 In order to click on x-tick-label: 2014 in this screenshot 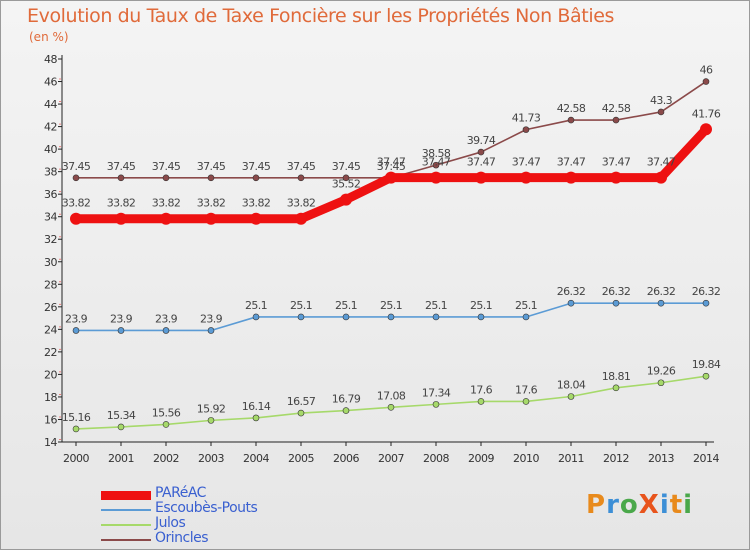, I will do `click(706, 458)`.